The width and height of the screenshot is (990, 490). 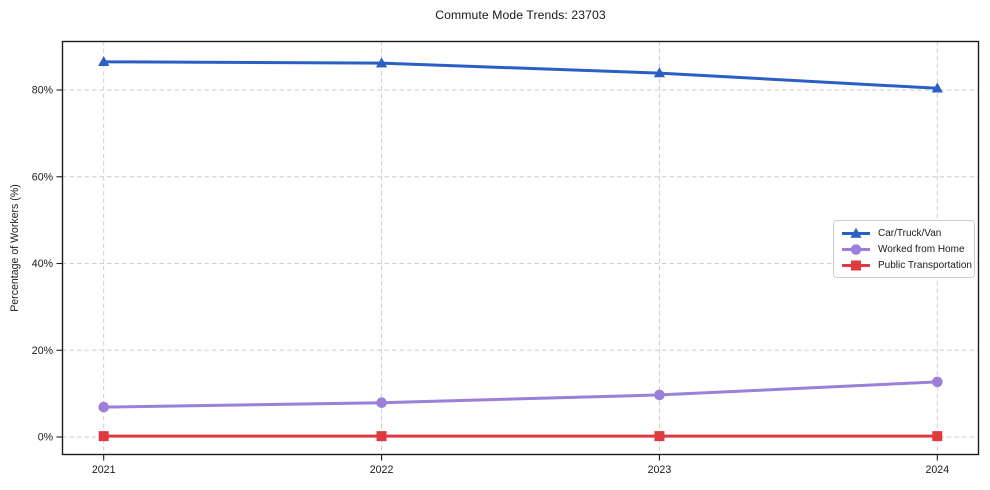 What do you see at coordinates (910, 234) in the screenshot?
I see `legend-label: Car/Truck/Van` at bounding box center [910, 234].